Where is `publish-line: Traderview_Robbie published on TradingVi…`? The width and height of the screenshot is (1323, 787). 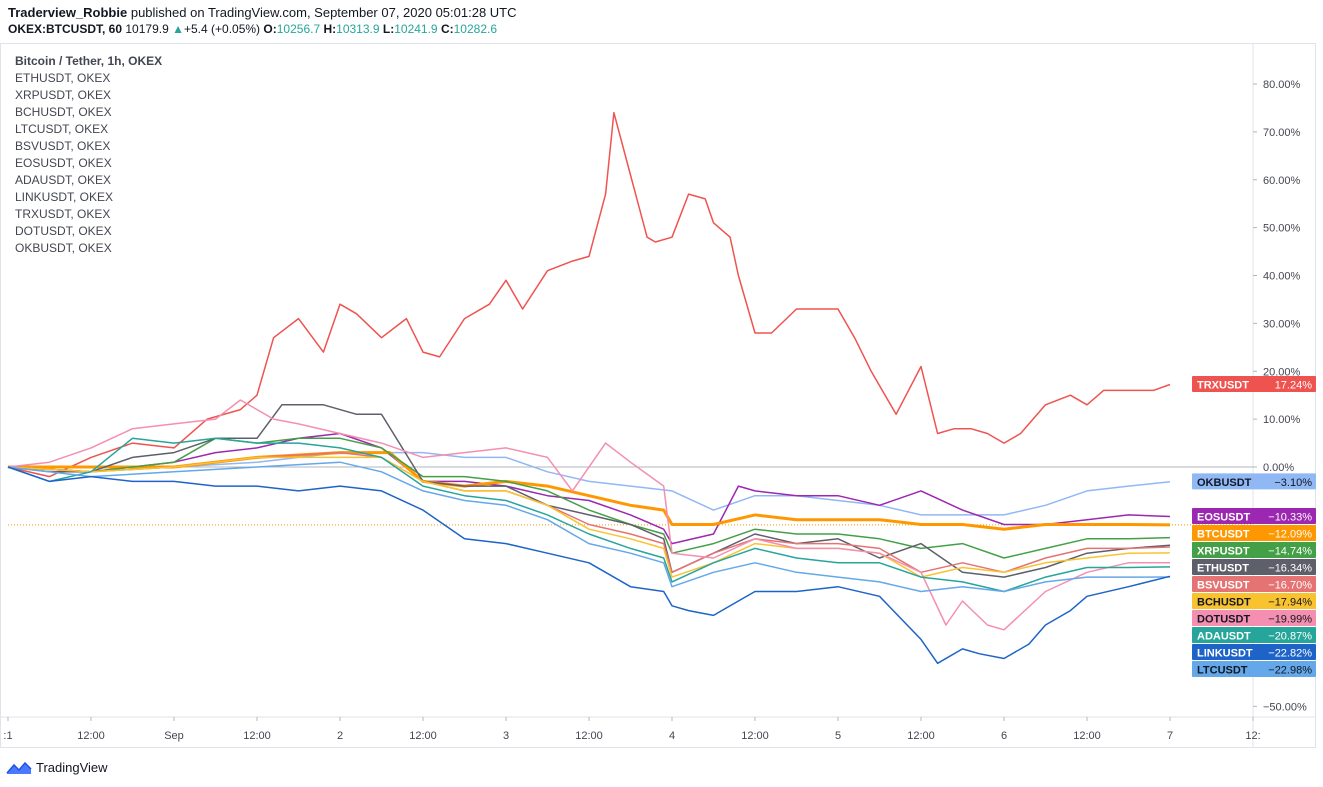
publish-line: Traderview_Robbie published on TradingVi… is located at coordinates (658, 12).